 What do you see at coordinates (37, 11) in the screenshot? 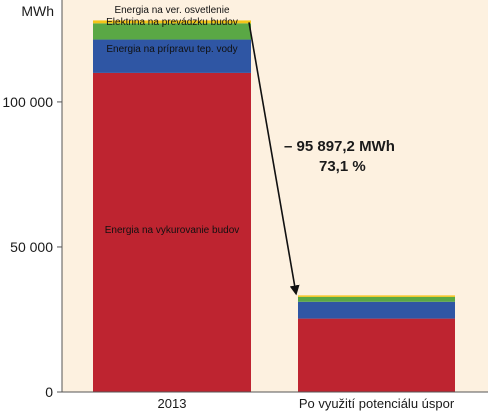
I see `y-axis-unit-label: MWh` at bounding box center [37, 11].